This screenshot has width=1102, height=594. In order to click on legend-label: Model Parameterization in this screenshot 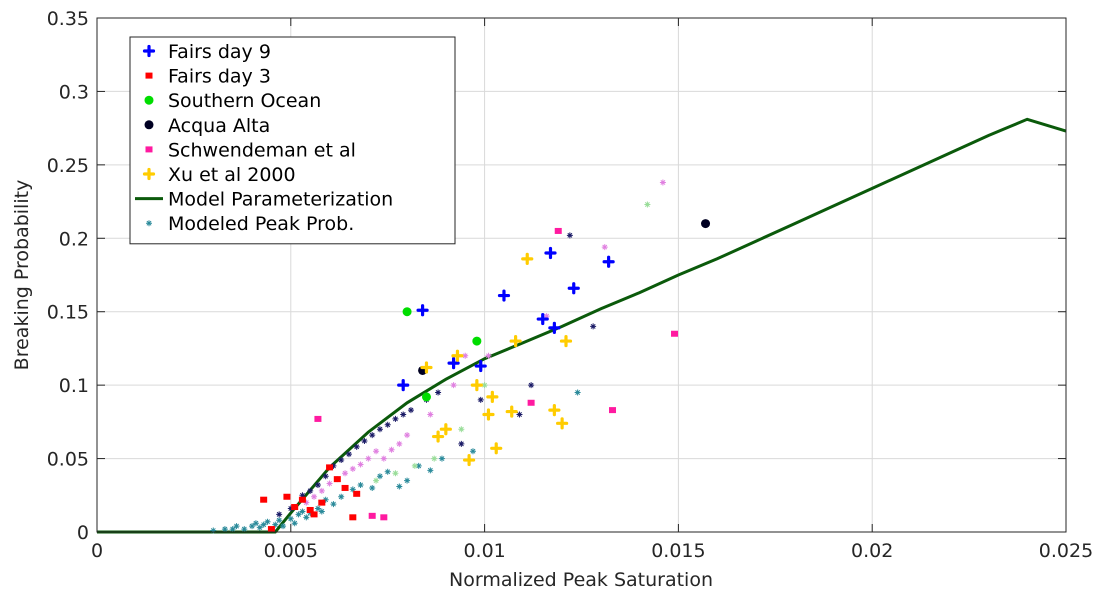, I will do `click(280, 200)`.